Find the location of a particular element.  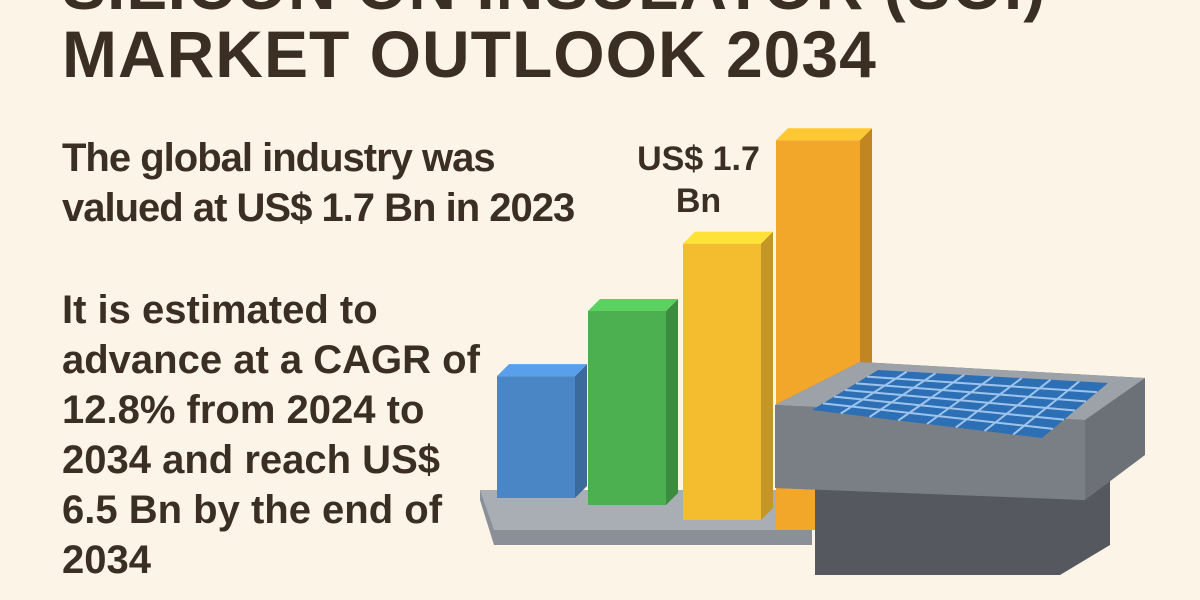

title-line-1: SILICON ON INSULATOR (SOI) is located at coordinates (554, 9).